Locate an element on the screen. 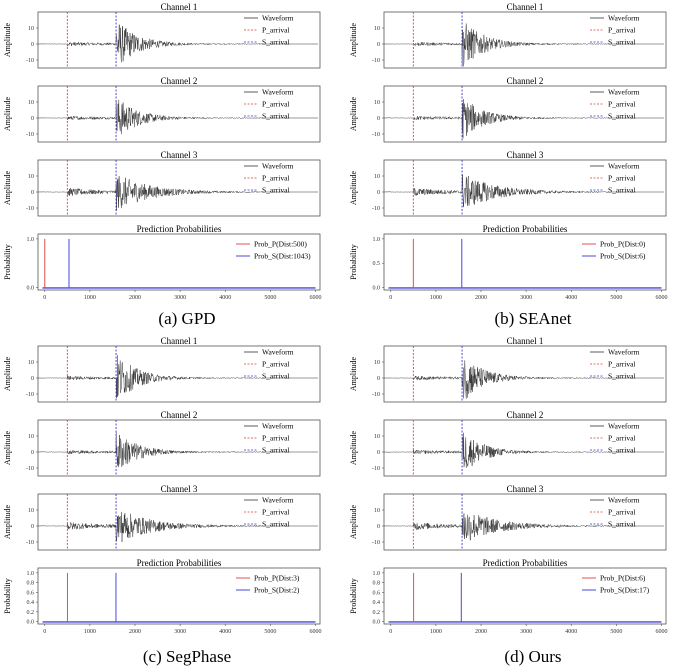  panel-caption: (c) SegPhase is located at coordinates (187, 656).